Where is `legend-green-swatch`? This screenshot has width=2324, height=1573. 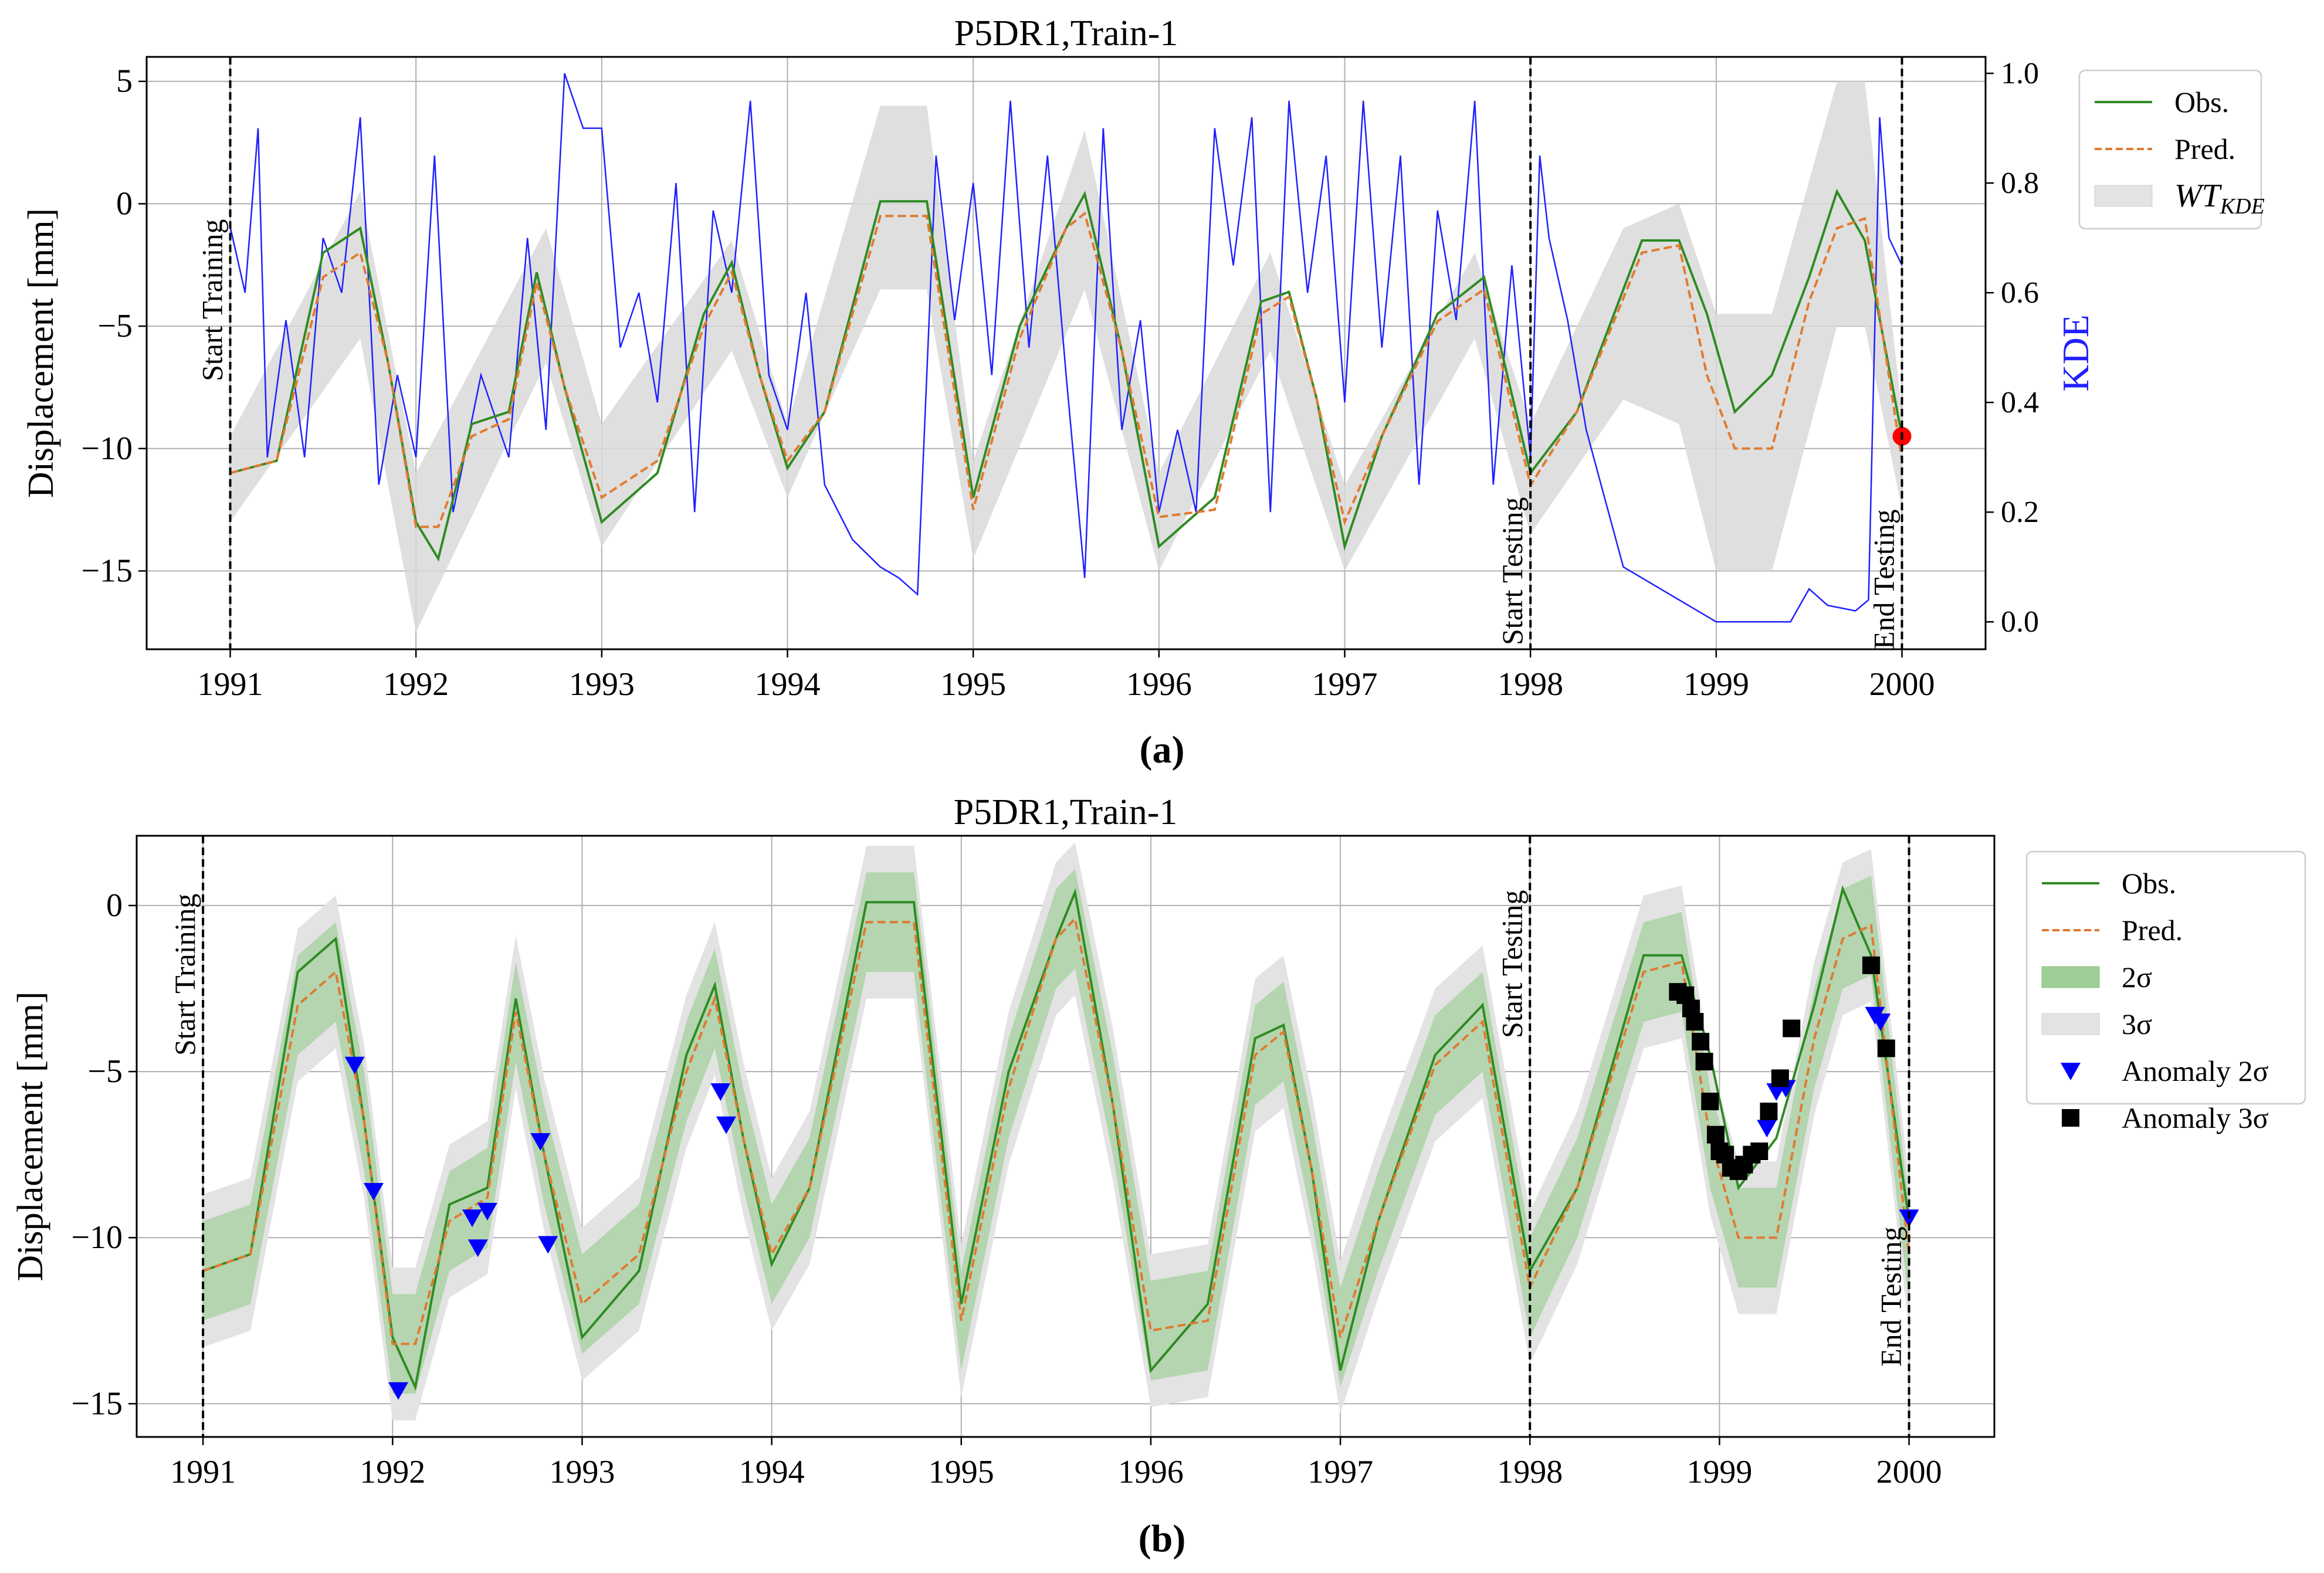
legend-green-swatch is located at coordinates (2070, 977).